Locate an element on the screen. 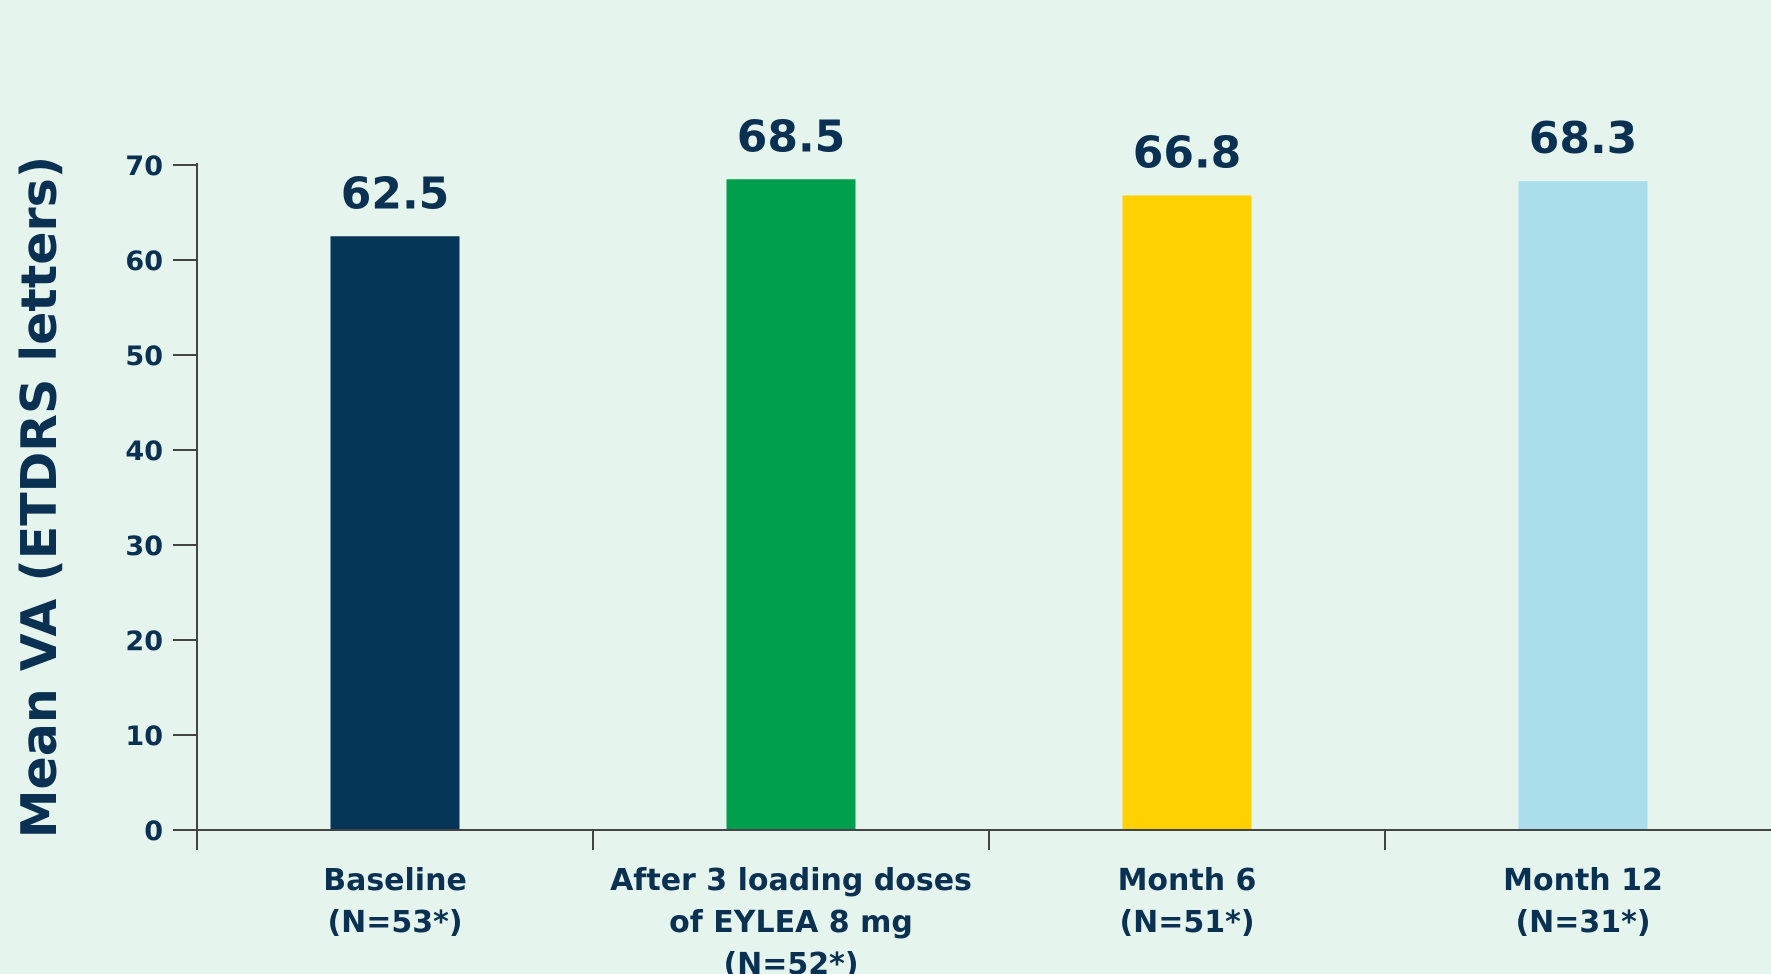 This screenshot has height=974, width=1771. y-tick-label: 70 is located at coordinates (144, 166).